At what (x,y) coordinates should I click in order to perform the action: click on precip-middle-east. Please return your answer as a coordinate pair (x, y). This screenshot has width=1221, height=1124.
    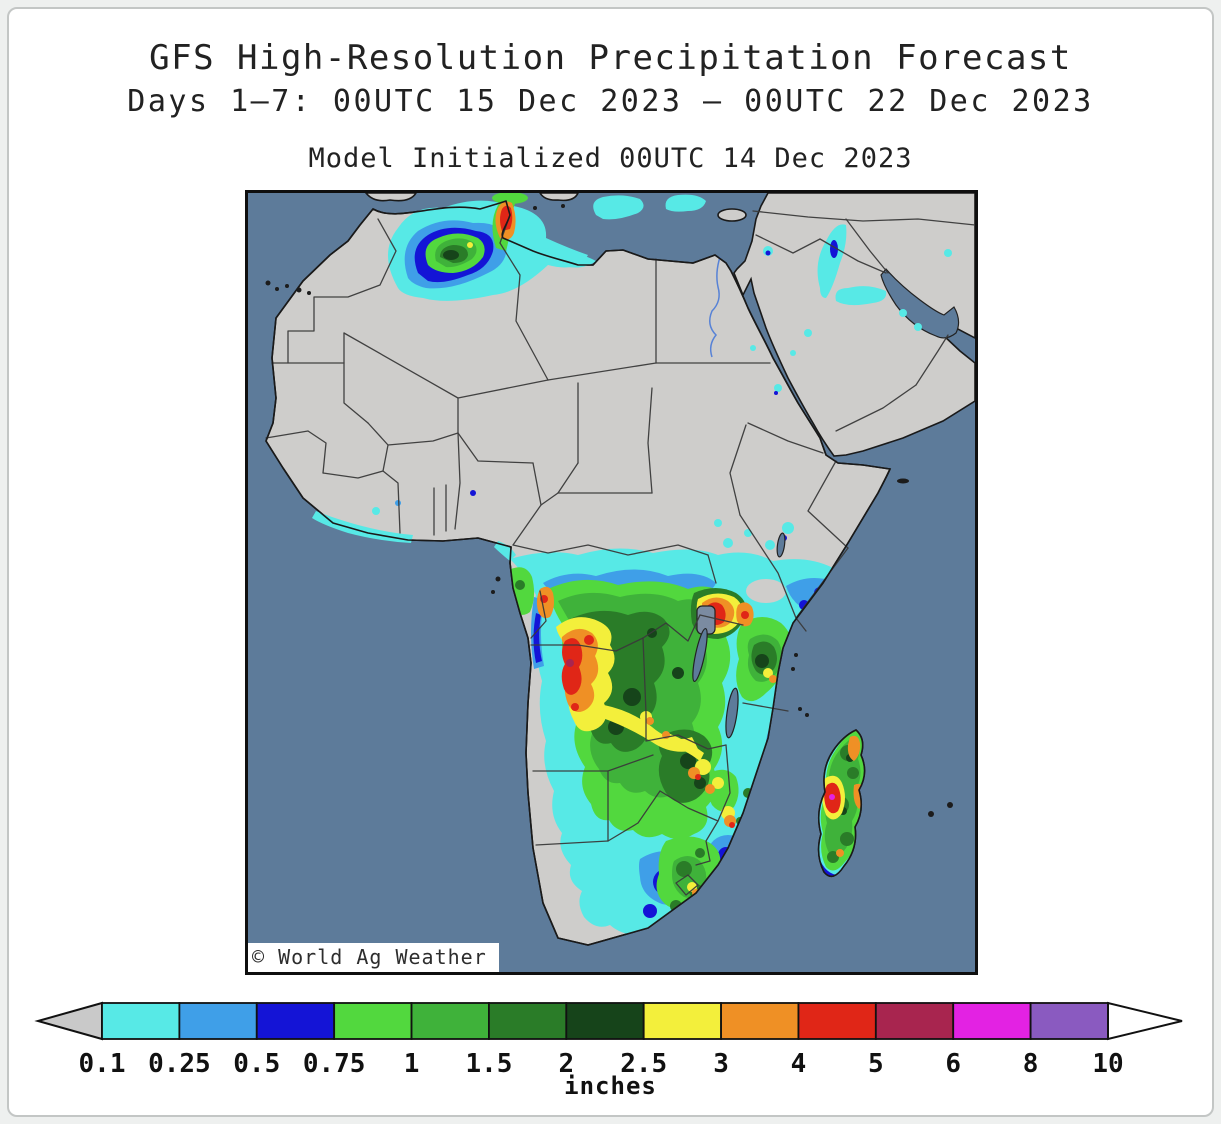
    Looking at the image, I should click on (772, 294).